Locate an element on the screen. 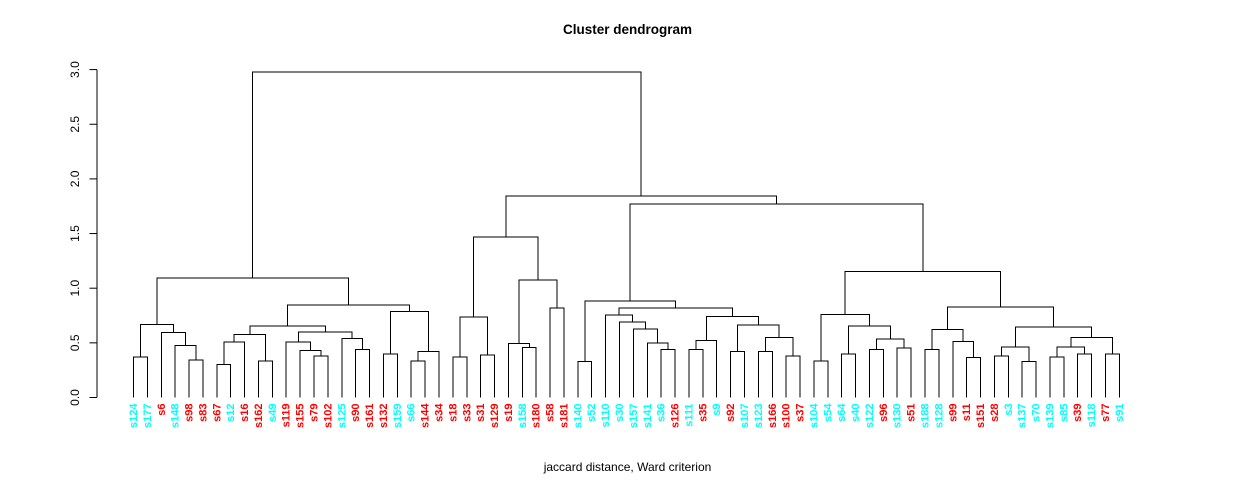  x-axis-label: jaccard distance, Ward criterion is located at coordinates (627, 467).